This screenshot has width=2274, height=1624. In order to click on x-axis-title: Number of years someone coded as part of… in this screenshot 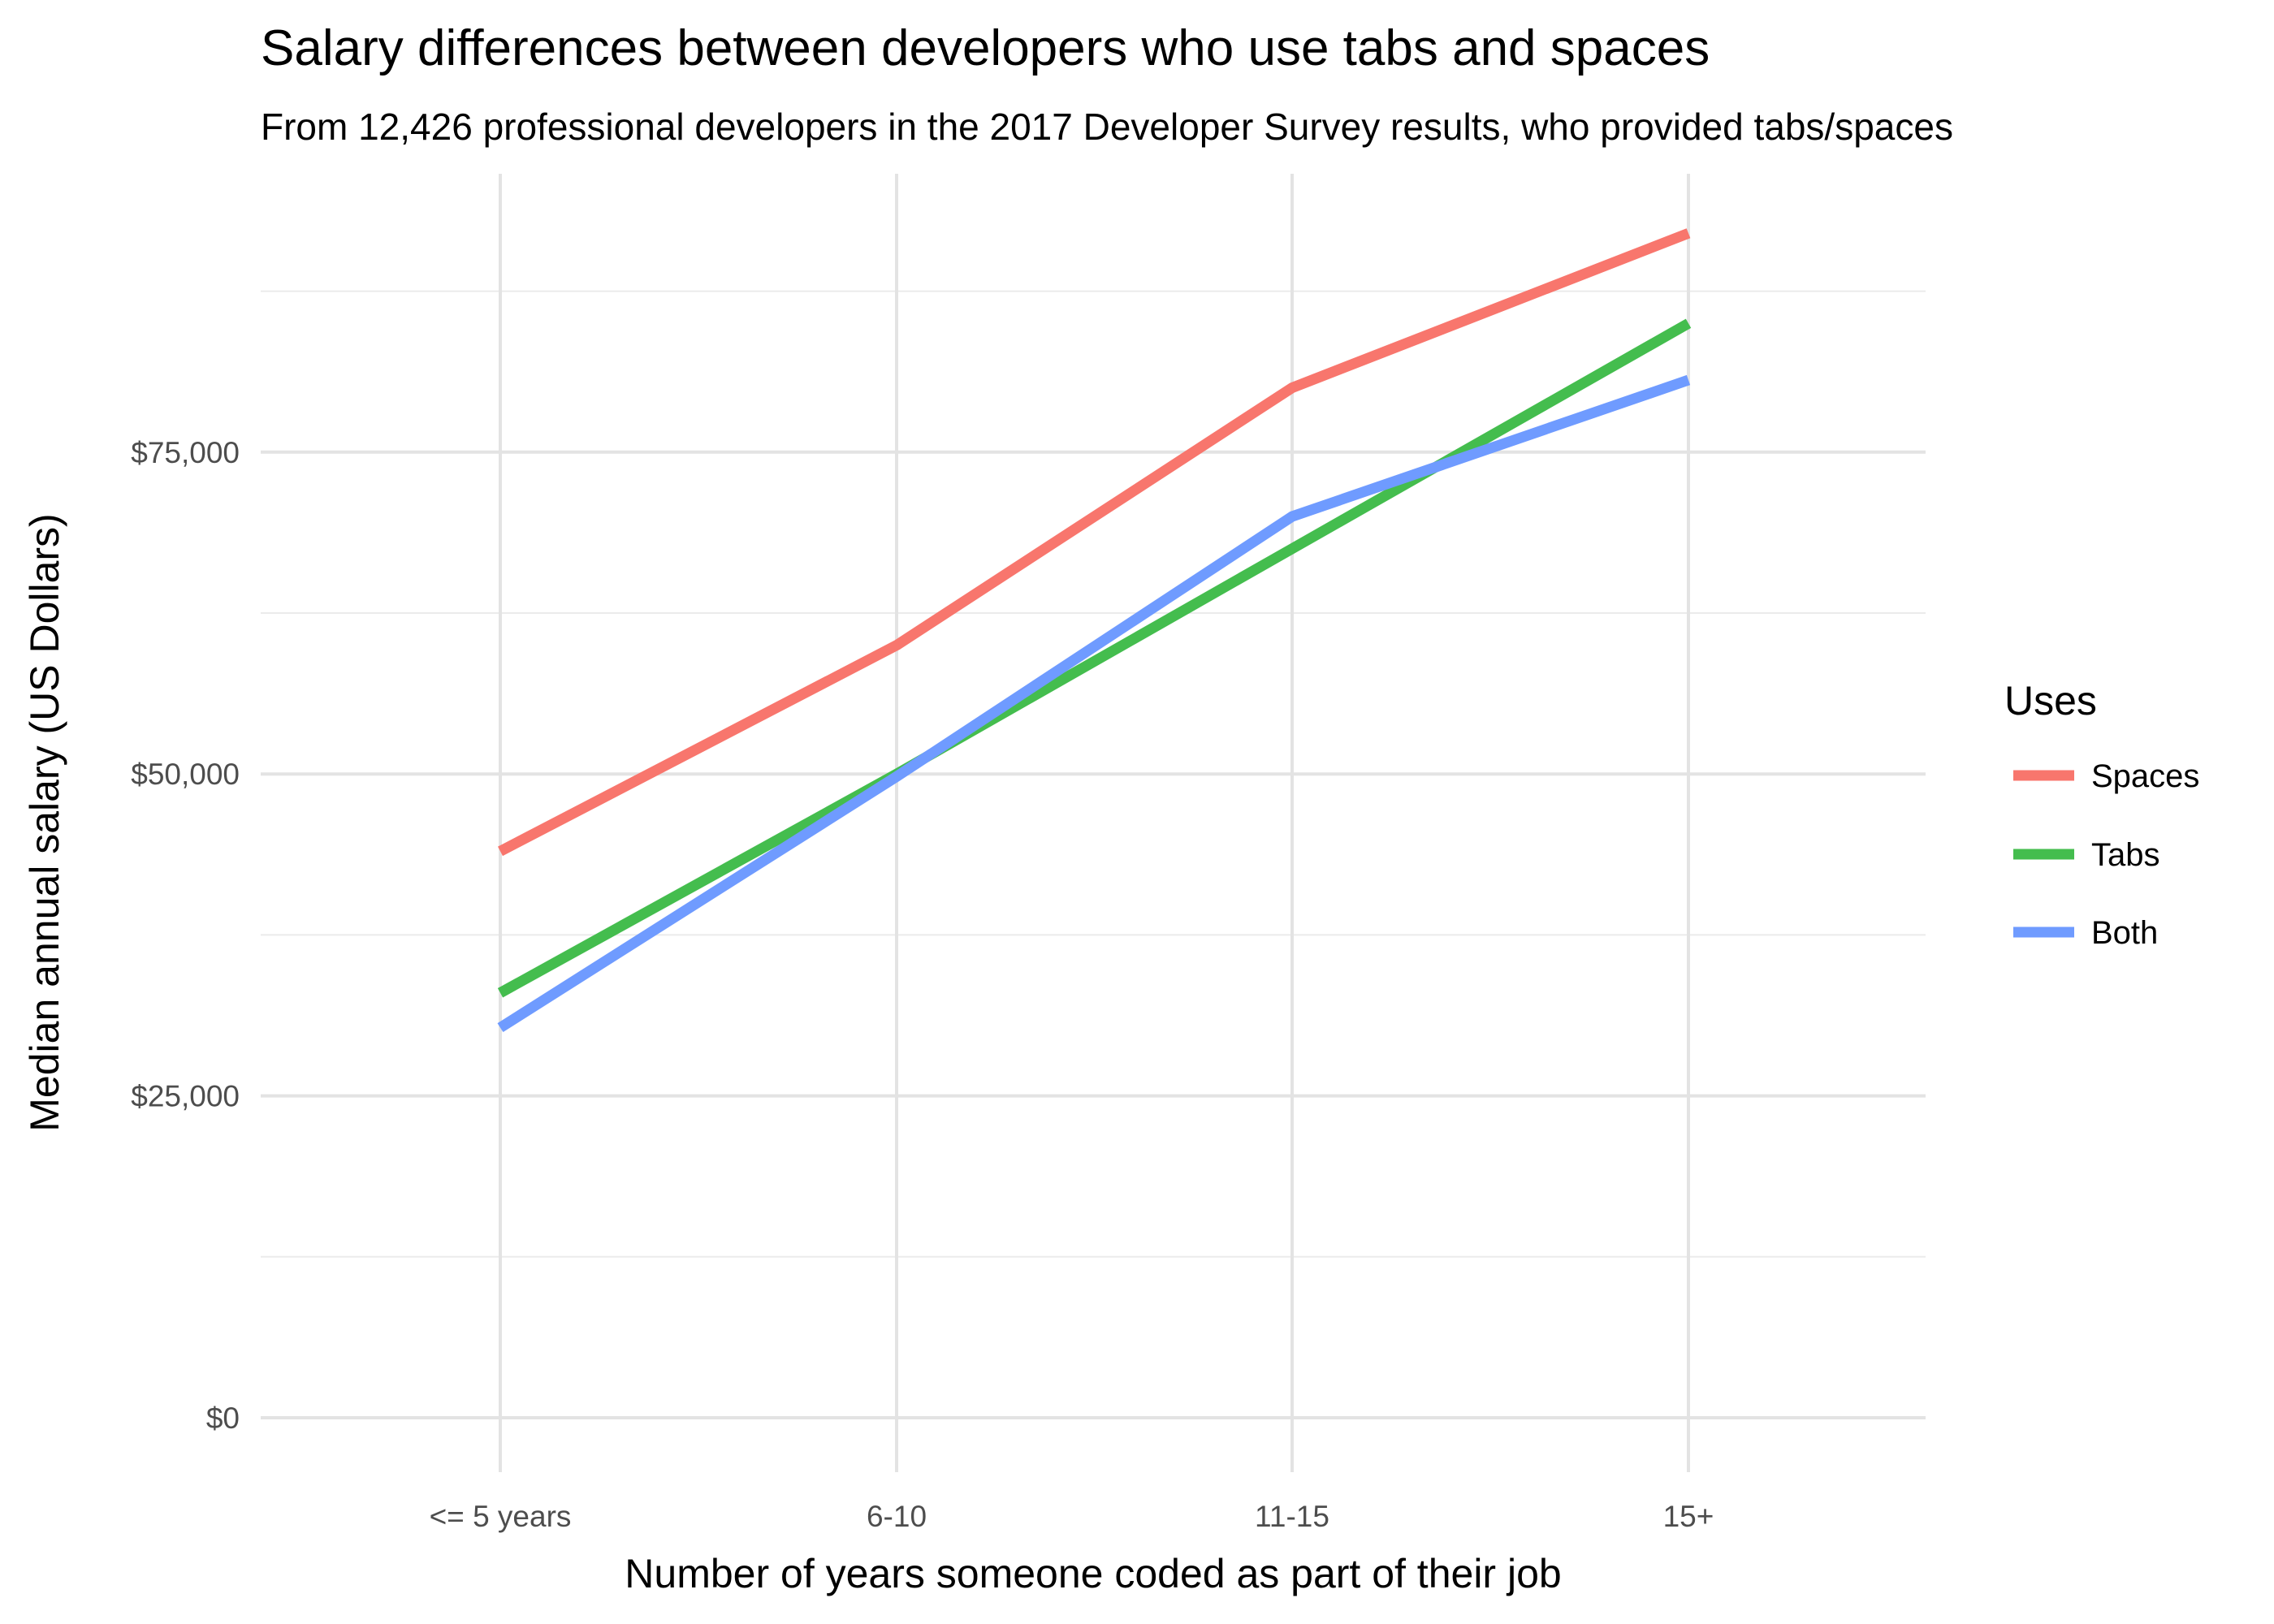, I will do `click(1093, 1573)`.